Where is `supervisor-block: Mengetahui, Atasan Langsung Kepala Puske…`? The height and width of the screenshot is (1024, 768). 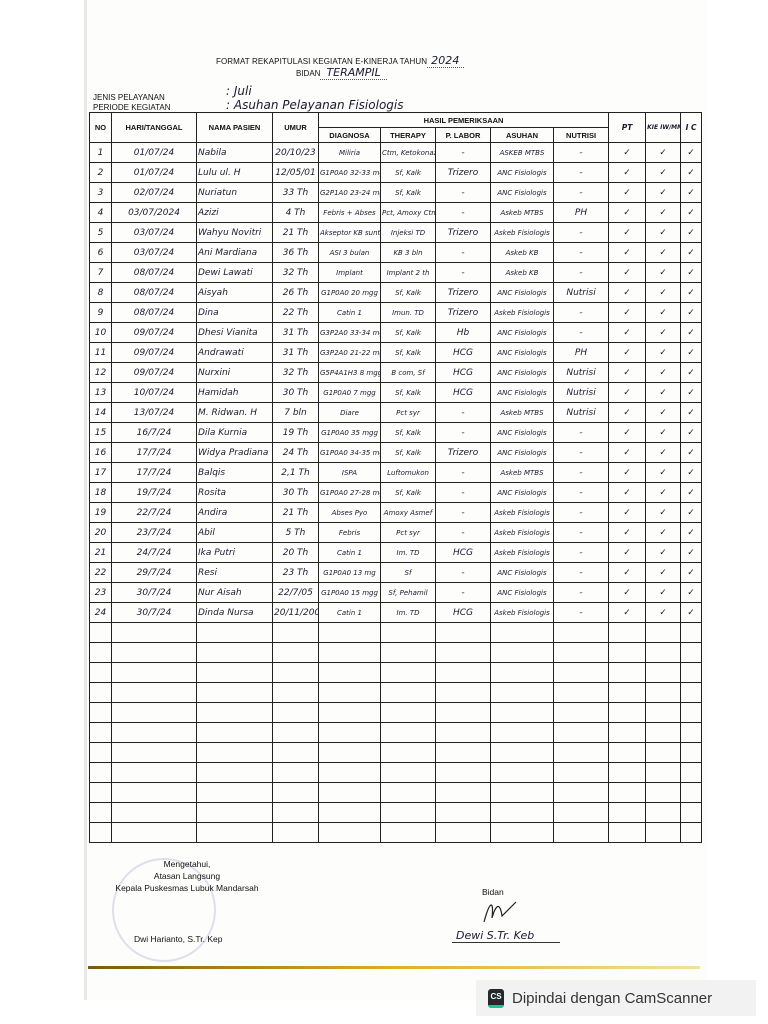
supervisor-block: Mengetahui, Atasan Langsung Kepala Puske… is located at coordinates (187, 876).